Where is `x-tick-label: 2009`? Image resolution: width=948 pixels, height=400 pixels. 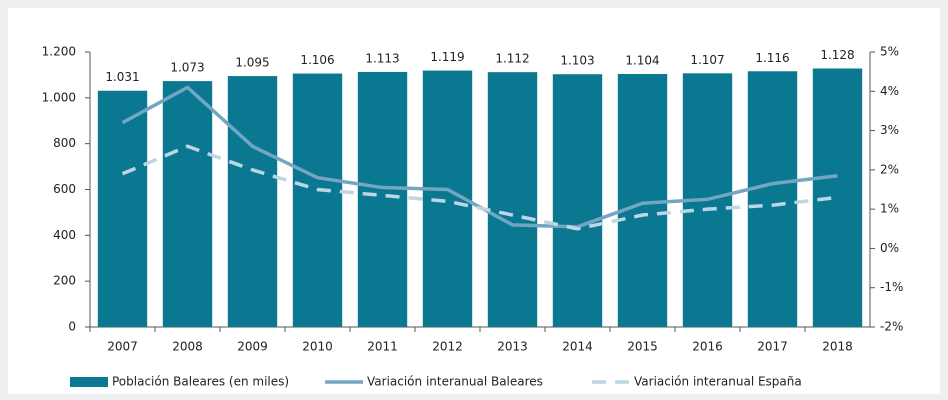
x-tick-label: 2009 is located at coordinates (252, 347).